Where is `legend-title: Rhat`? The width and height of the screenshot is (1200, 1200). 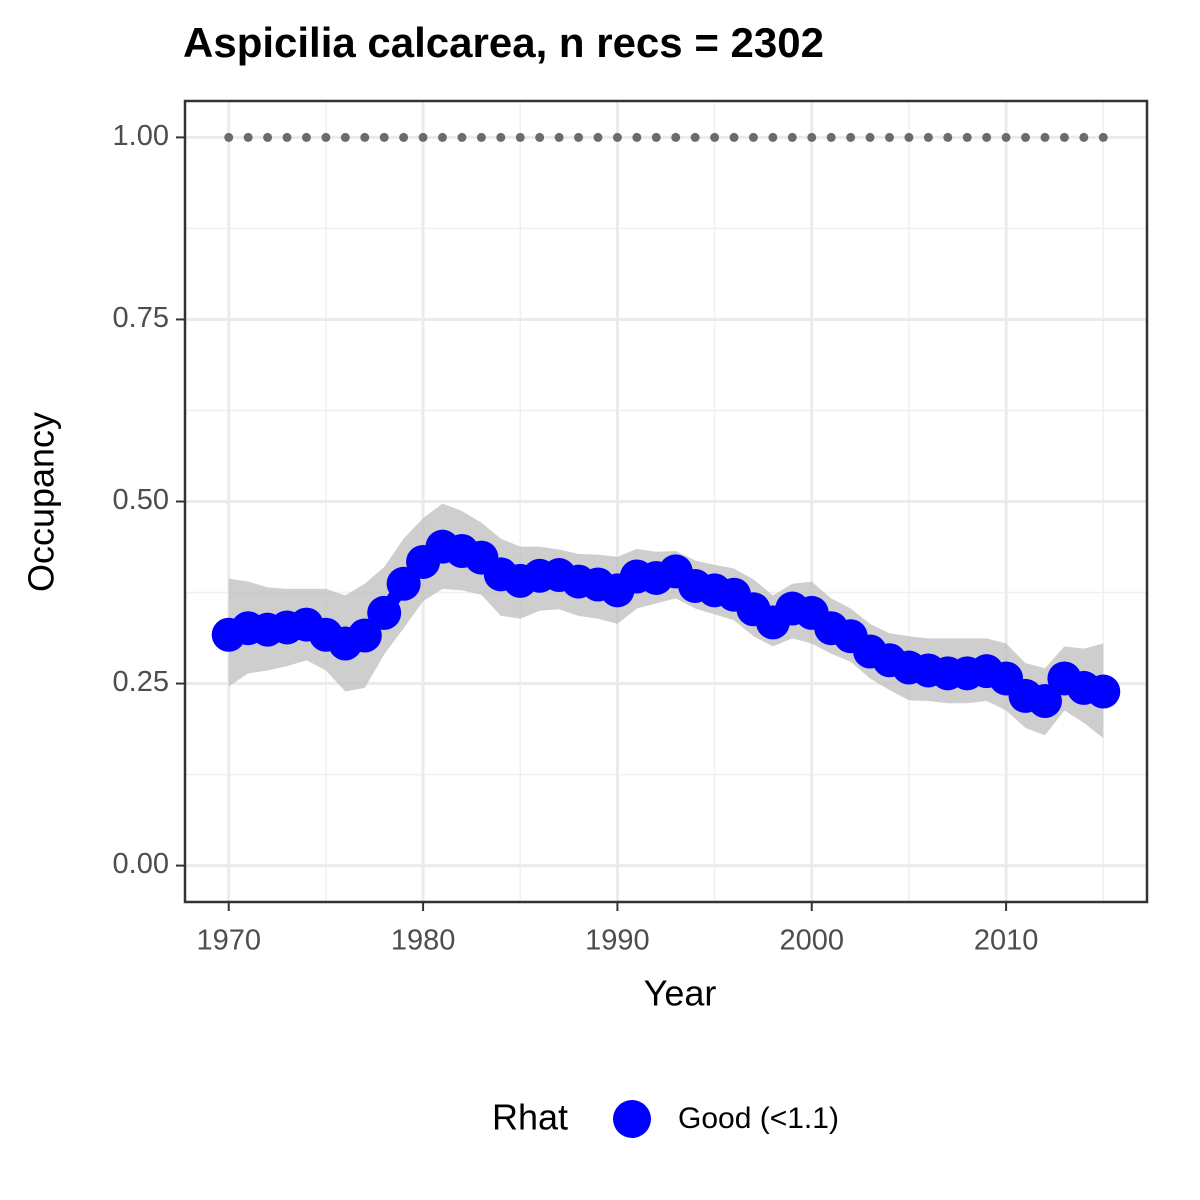 legend-title: Rhat is located at coordinates (530, 1117).